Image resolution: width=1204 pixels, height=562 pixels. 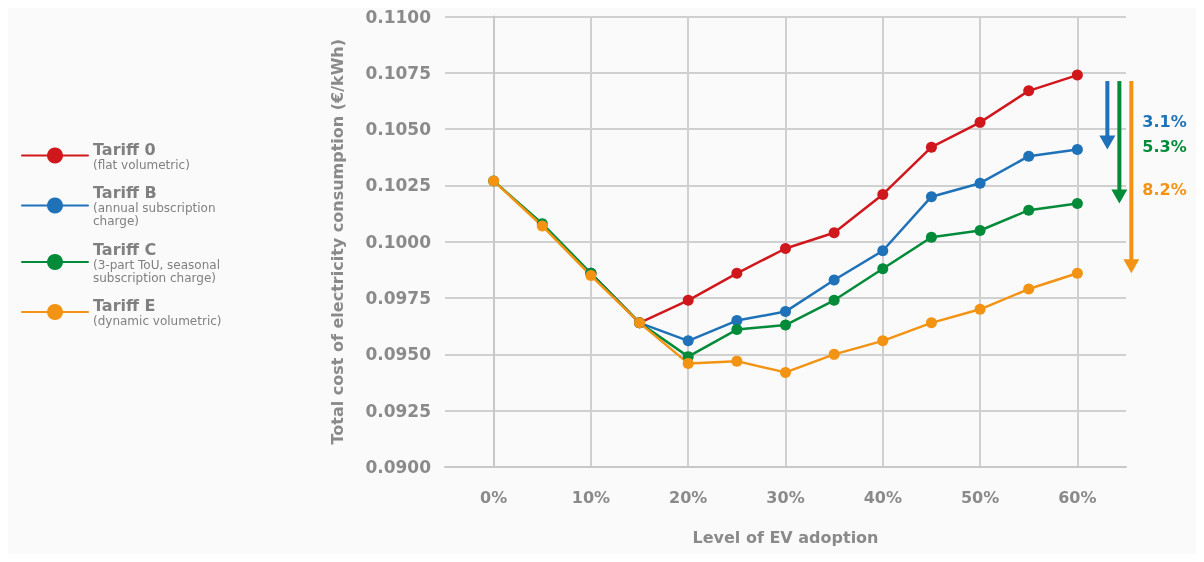 I want to click on x-axis-title: Level of EV adoption, so click(x=785, y=537).